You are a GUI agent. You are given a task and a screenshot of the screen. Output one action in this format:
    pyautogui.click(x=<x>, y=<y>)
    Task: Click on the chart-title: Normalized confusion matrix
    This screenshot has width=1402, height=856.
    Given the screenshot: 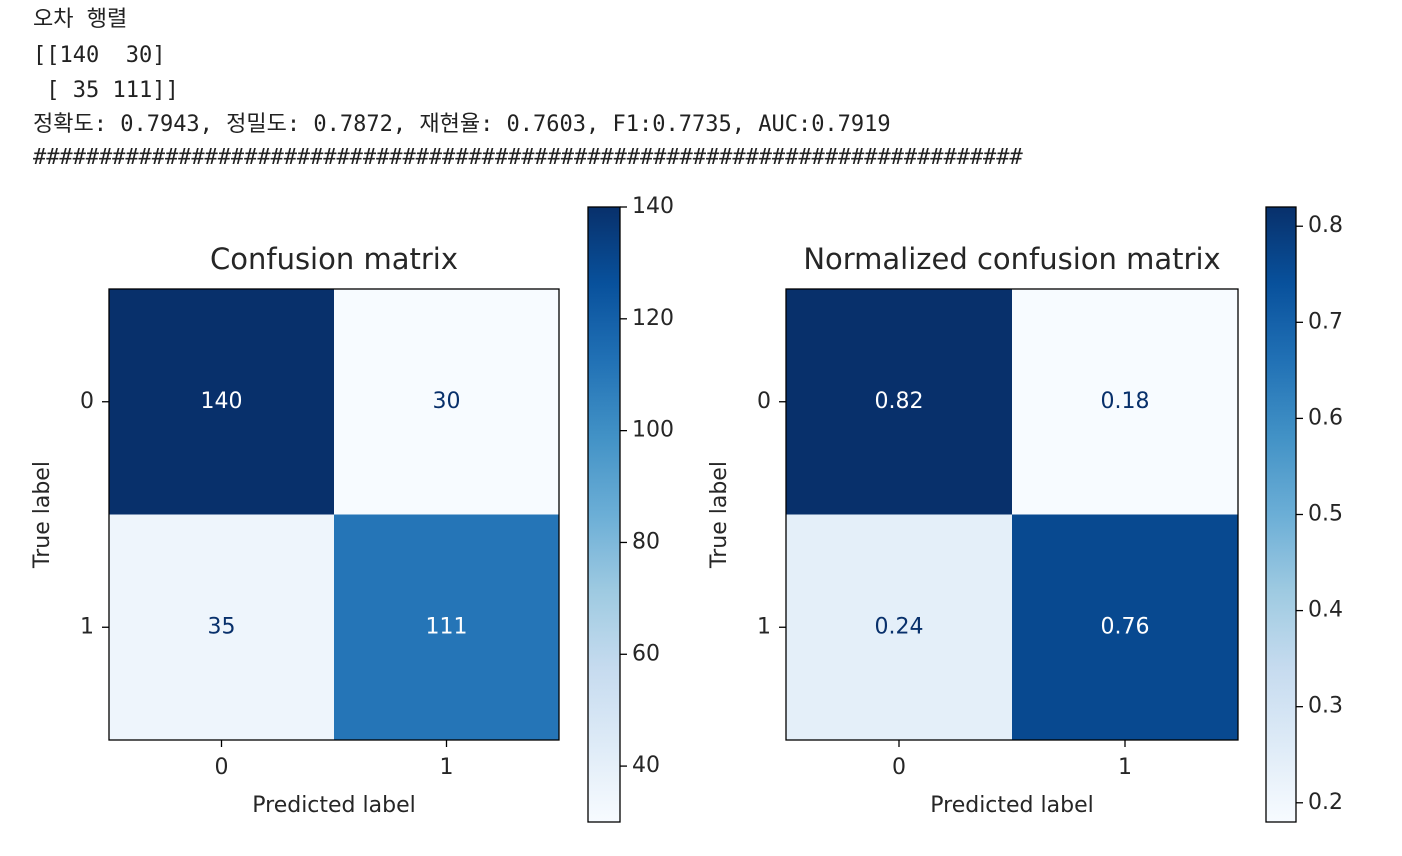 What is the action you would take?
    pyautogui.click(x=1011, y=259)
    